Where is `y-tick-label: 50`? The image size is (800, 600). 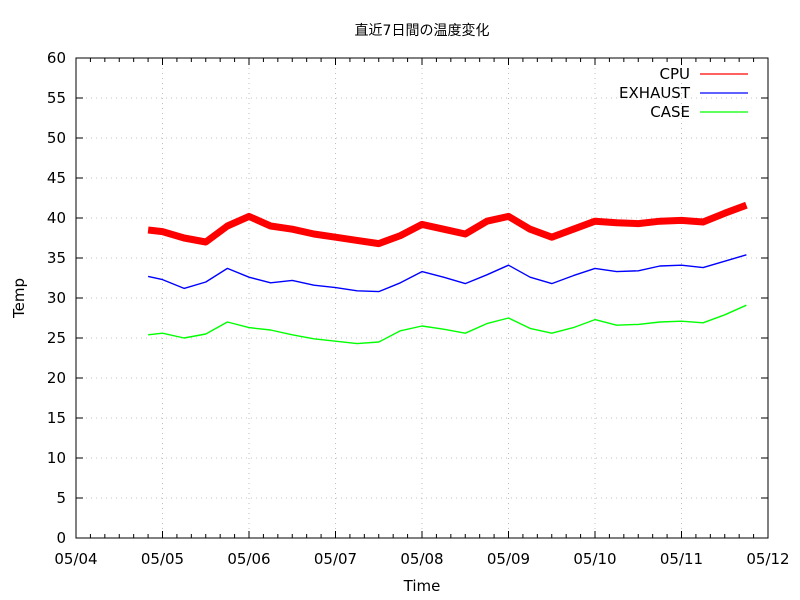
y-tick-label: 50 is located at coordinates (56, 138).